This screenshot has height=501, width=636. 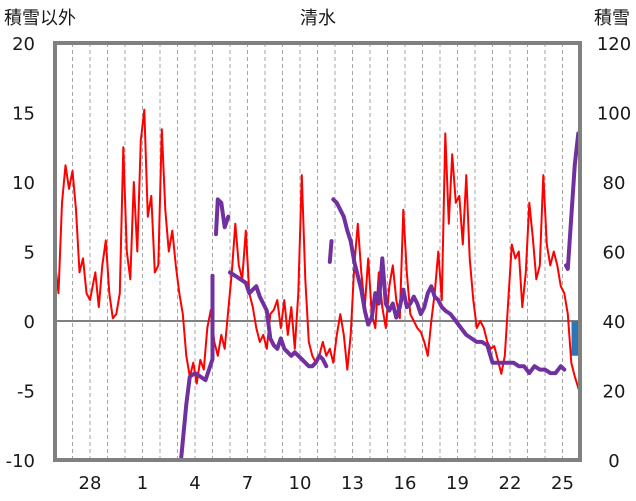 What do you see at coordinates (614, 114) in the screenshot?
I see `right-tick-label: 100` at bounding box center [614, 114].